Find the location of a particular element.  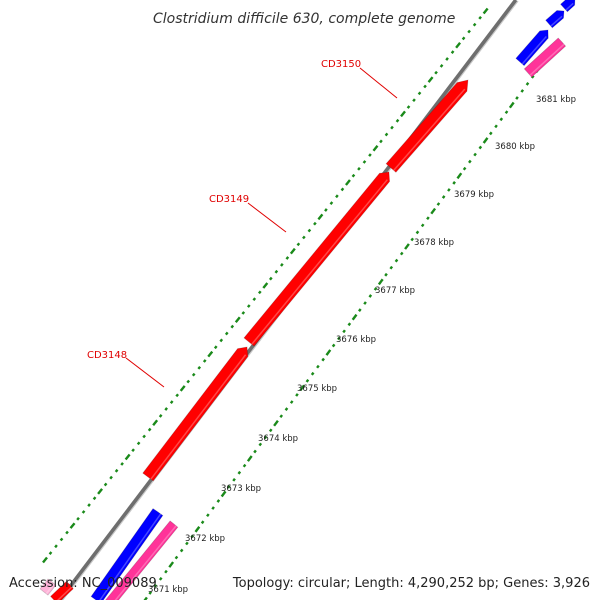

tick-label-3672: 3672 kbp is located at coordinates (205, 539).